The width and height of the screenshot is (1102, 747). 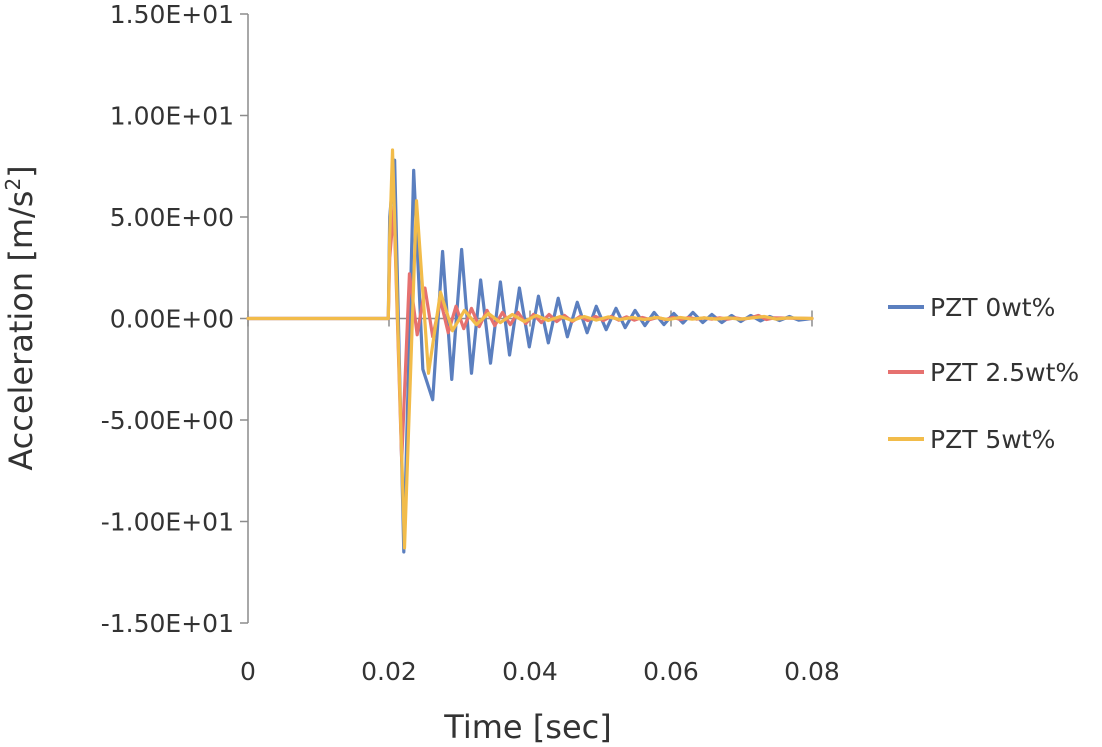 I want to click on legend: PZT 0wt% PZT 2.5wt% PZT 5wt%, so click(x=983, y=373).